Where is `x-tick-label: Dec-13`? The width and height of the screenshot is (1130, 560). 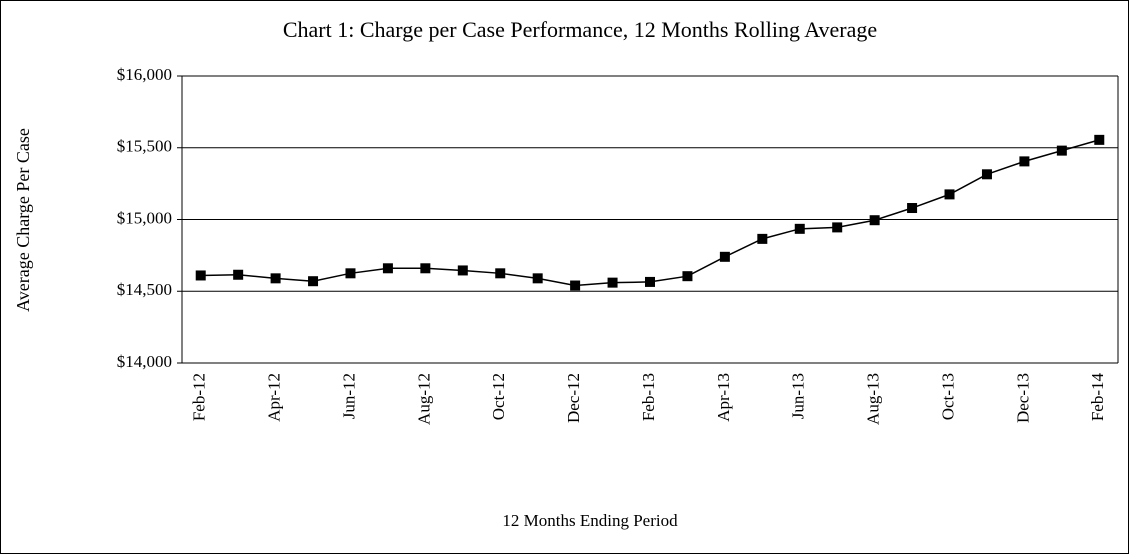 x-tick-label: Dec-13 is located at coordinates (1022, 398).